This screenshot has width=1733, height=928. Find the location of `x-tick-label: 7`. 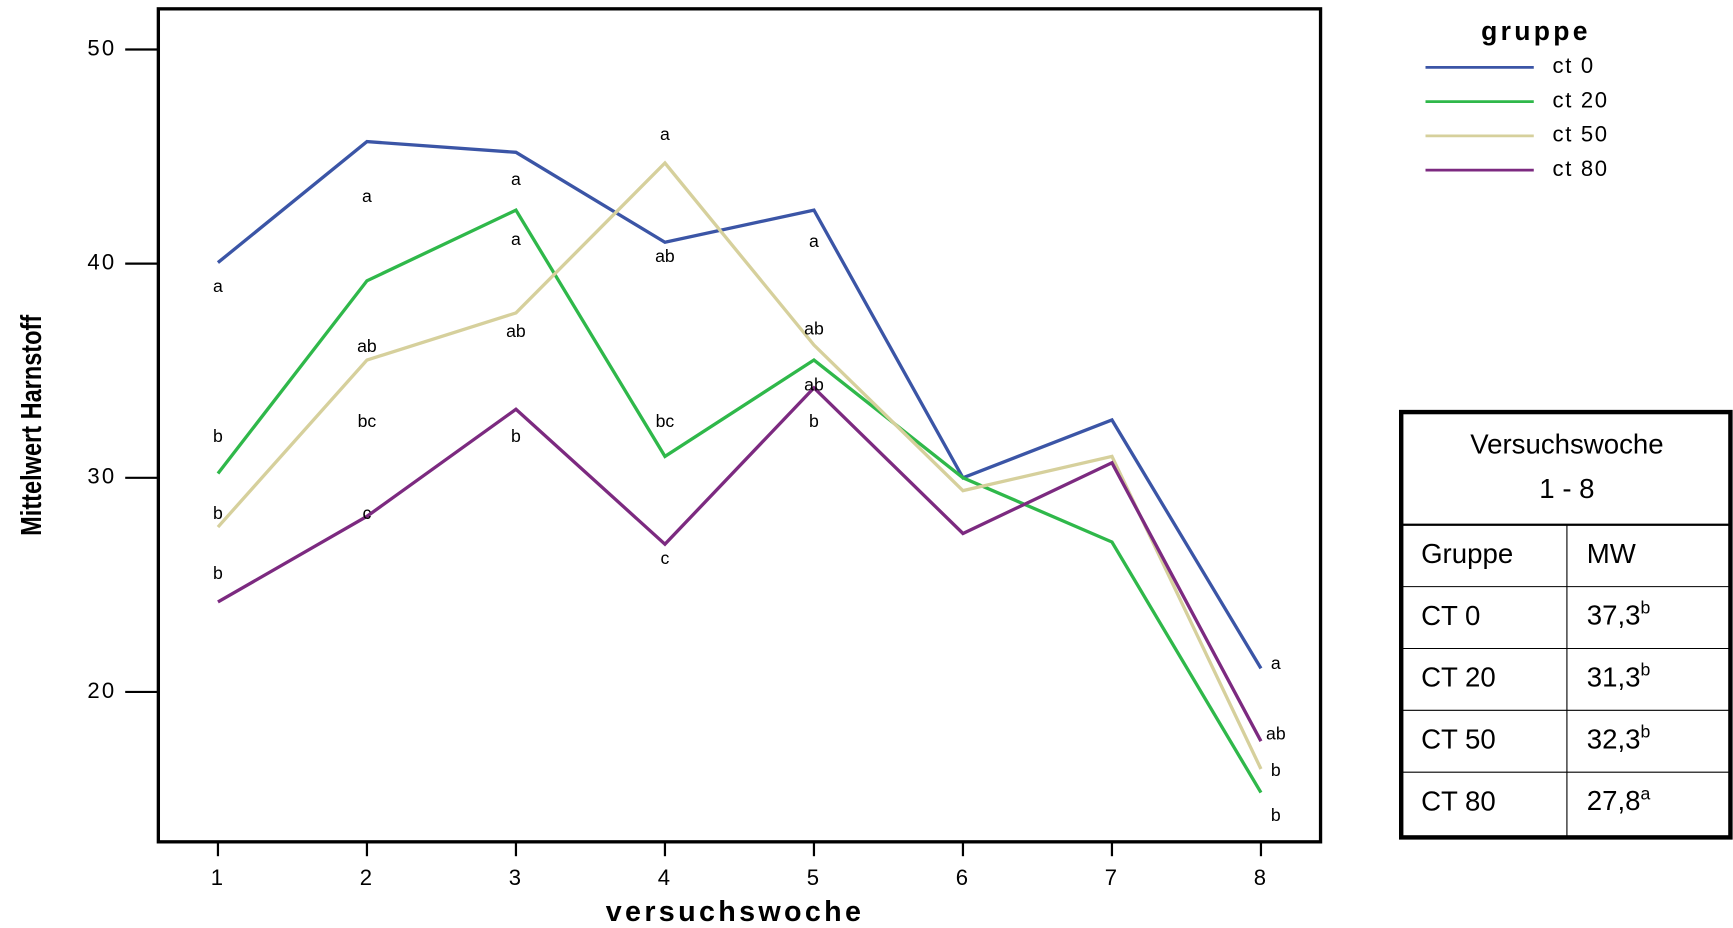

x-tick-label: 7 is located at coordinates (1112, 877).